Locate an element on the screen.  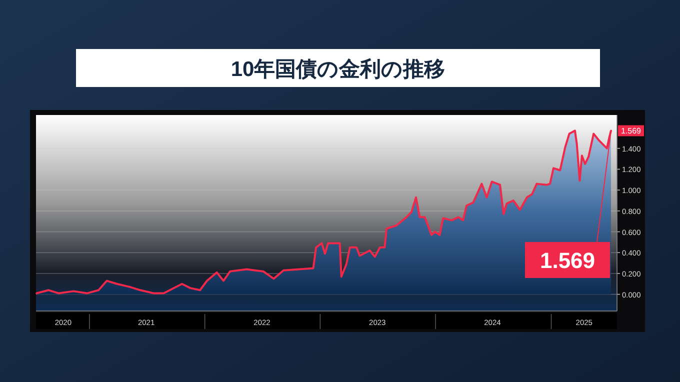
chart-title: 10年国債の金利の推移 is located at coordinates (338, 69).